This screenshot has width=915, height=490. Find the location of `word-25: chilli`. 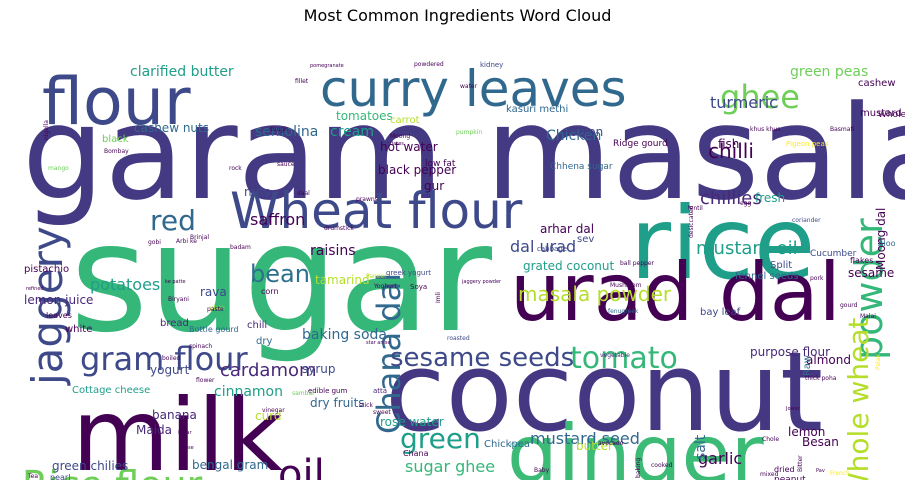

word-25: chilli is located at coordinates (731, 151).